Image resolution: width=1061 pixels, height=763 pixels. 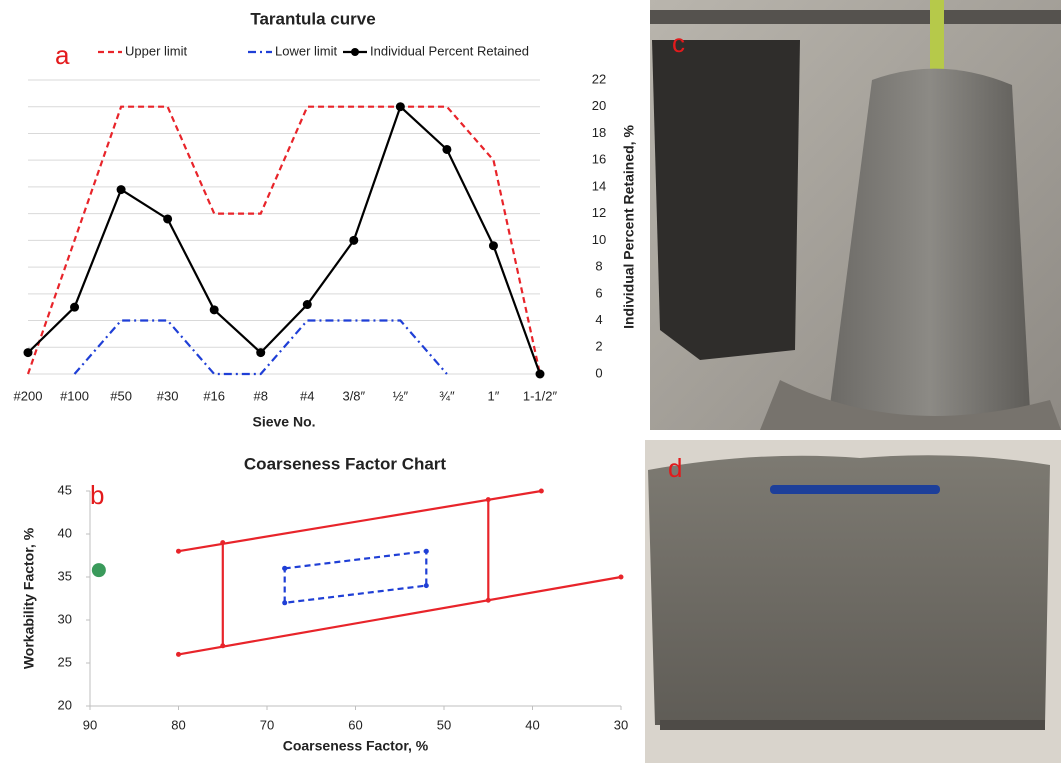 I want to click on x-tick-label: 80, so click(x=178, y=724).